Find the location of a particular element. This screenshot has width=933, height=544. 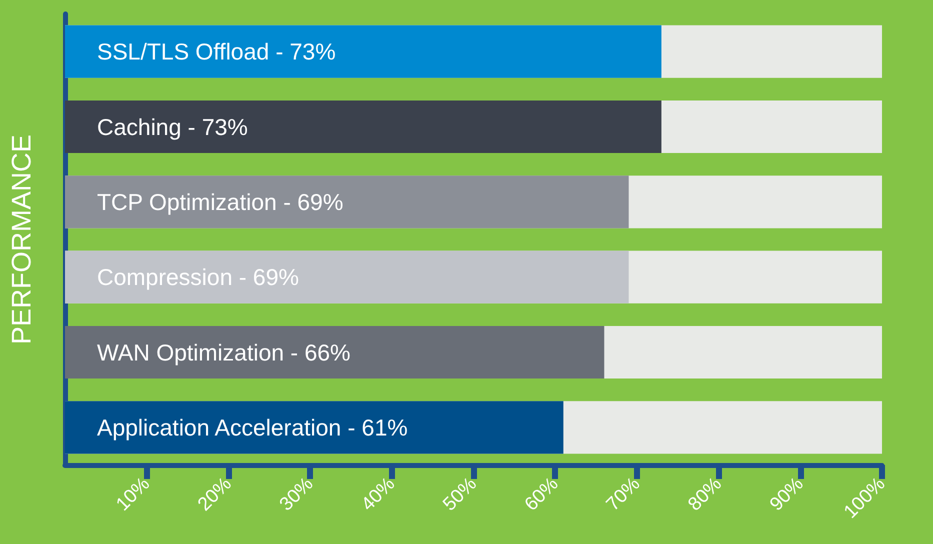

y-tick-label: Application Acceleration - 61% is located at coordinates (252, 427).